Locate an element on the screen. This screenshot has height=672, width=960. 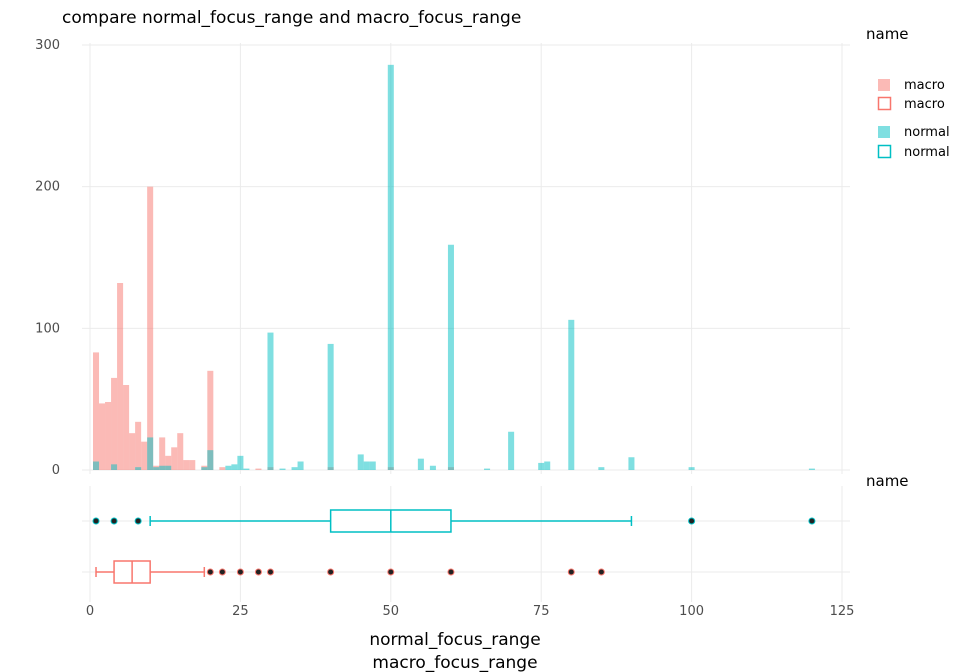
y-tick-label: 200 is located at coordinates (47, 187).